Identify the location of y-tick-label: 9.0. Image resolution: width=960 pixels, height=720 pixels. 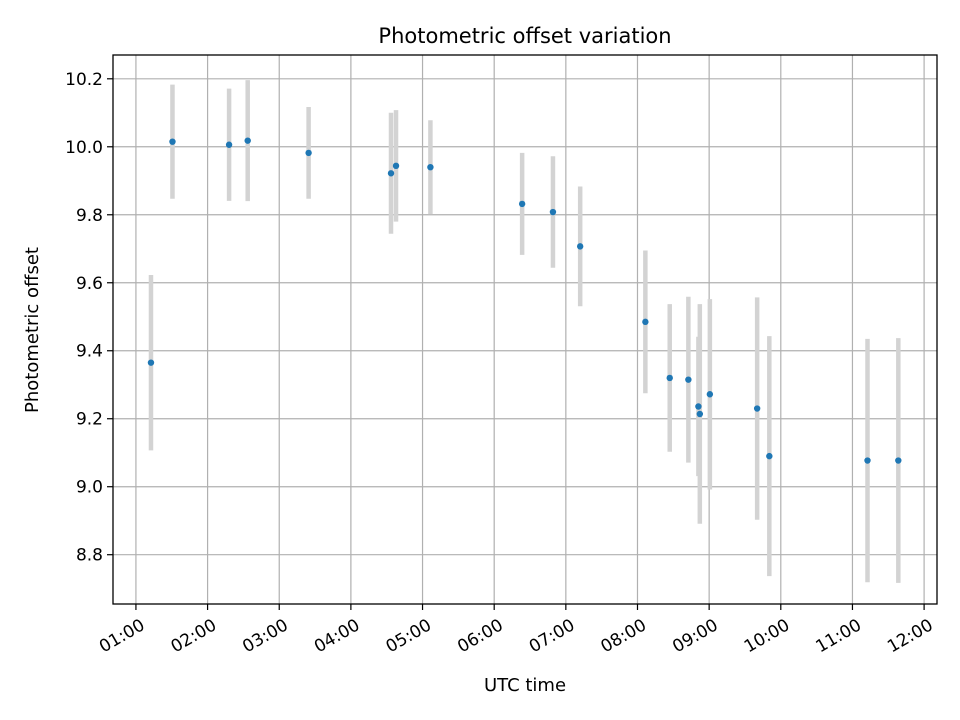
(89, 488).